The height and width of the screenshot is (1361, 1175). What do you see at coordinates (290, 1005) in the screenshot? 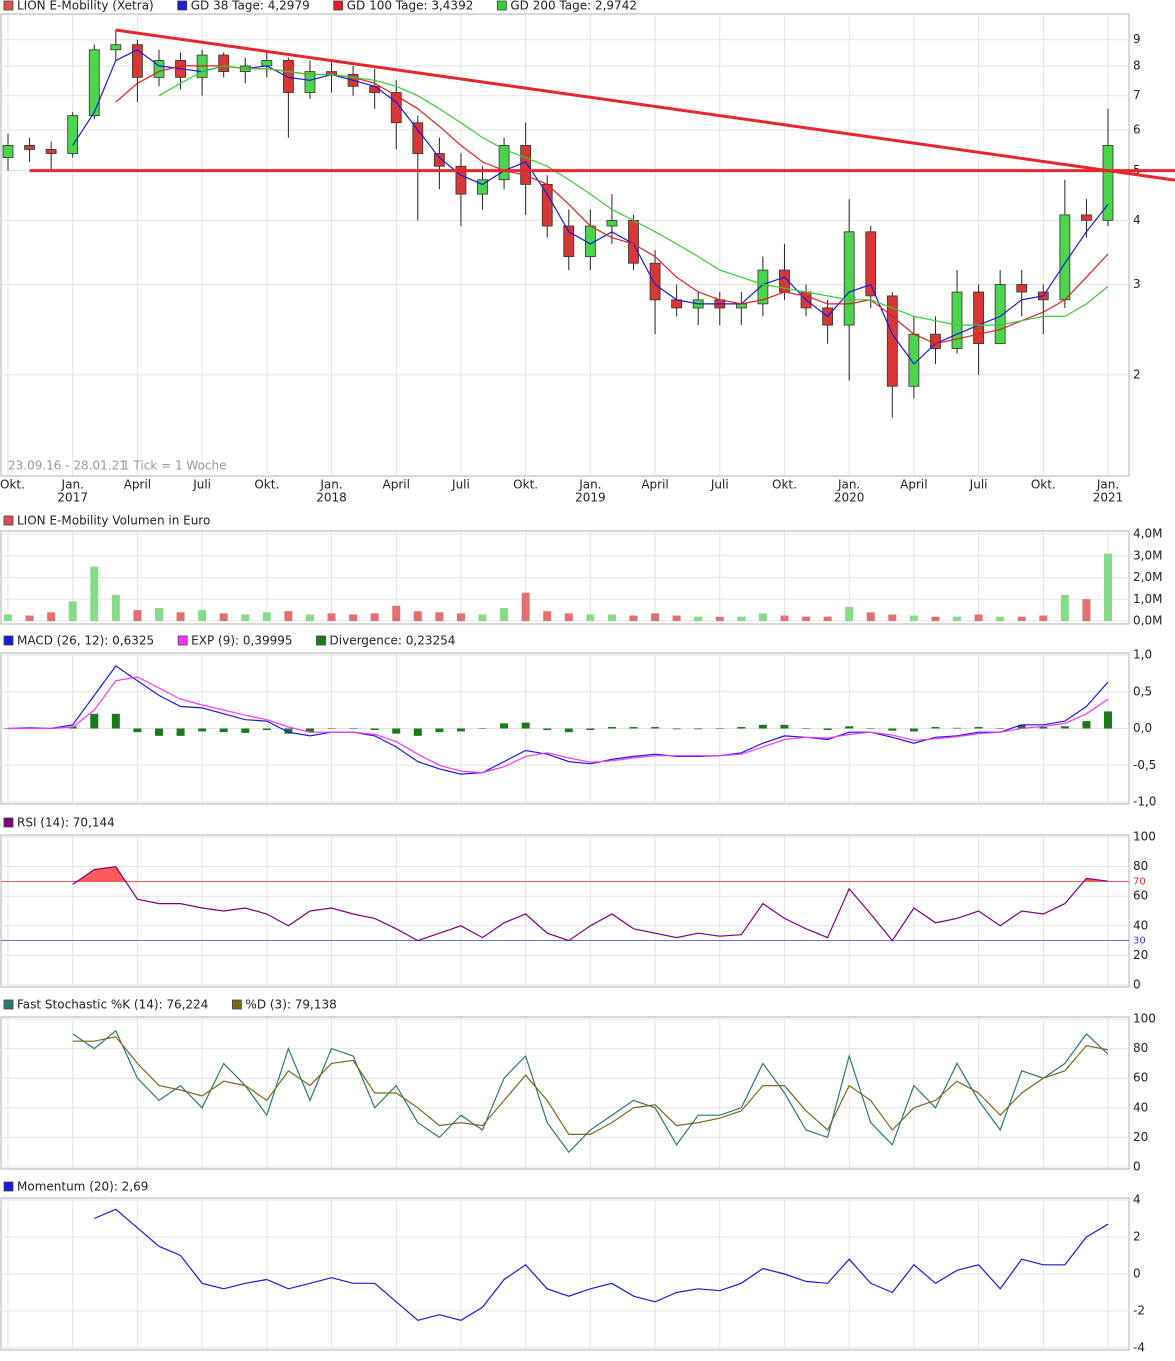
I see `legend-label: %D (3): 79,138` at bounding box center [290, 1005].